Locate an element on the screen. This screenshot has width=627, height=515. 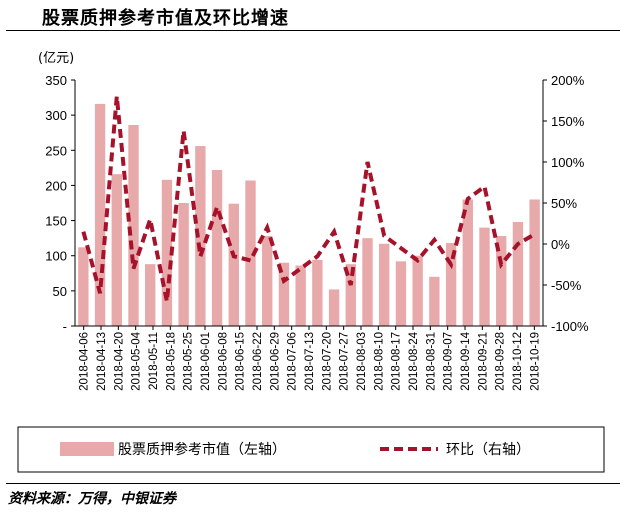
legend-bar-label: 股票质押参考市值（左轴） is located at coordinates (202, 449).